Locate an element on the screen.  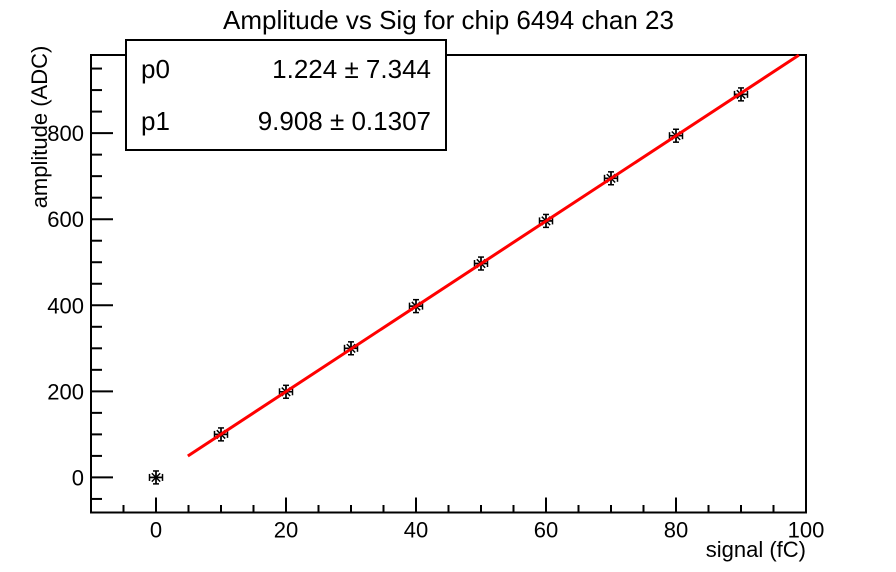
y-tick-label: 400 is located at coordinates (65, 305).